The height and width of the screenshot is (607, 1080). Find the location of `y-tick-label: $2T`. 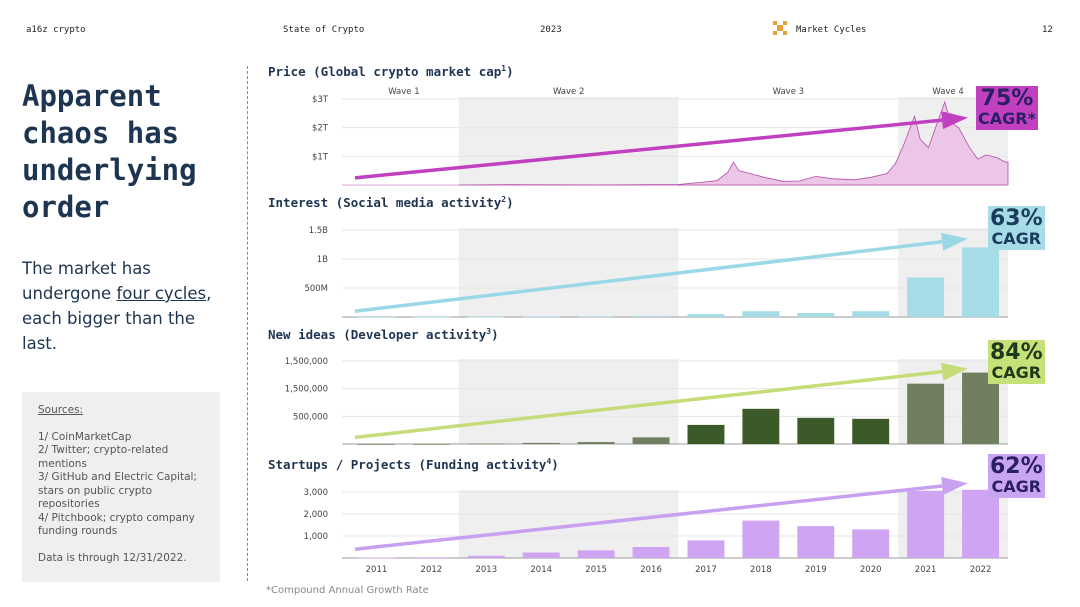

y-tick-label: $2T is located at coordinates (320, 129).